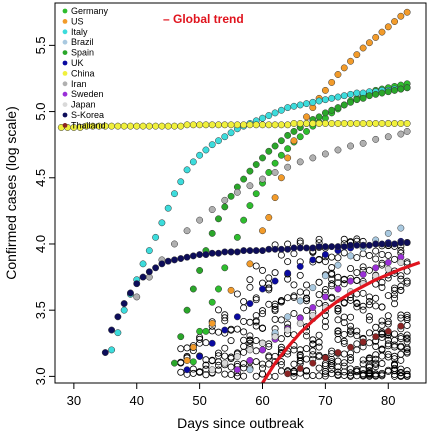 The image size is (440, 435). Describe the element at coordinates (40, 45) in the screenshot. I see `y-tick-label: 5.5` at that location.